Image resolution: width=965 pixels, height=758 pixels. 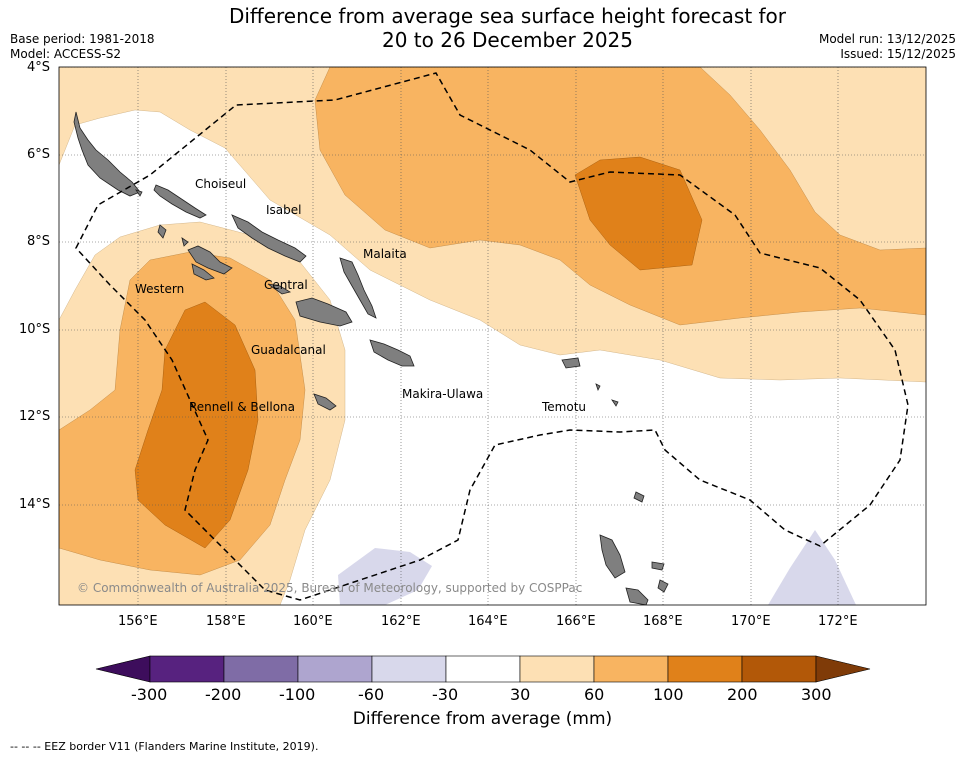 What do you see at coordinates (482, 719) in the screenshot?
I see `colorbar-title: Difference from average (mm)` at bounding box center [482, 719].